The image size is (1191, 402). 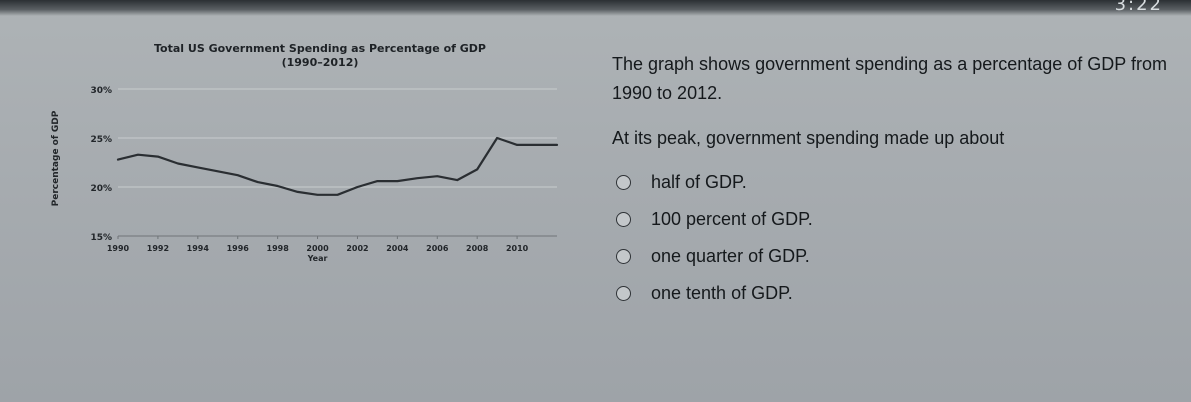 What do you see at coordinates (317, 248) in the screenshot?
I see `x-tick-label: 2000` at bounding box center [317, 248].